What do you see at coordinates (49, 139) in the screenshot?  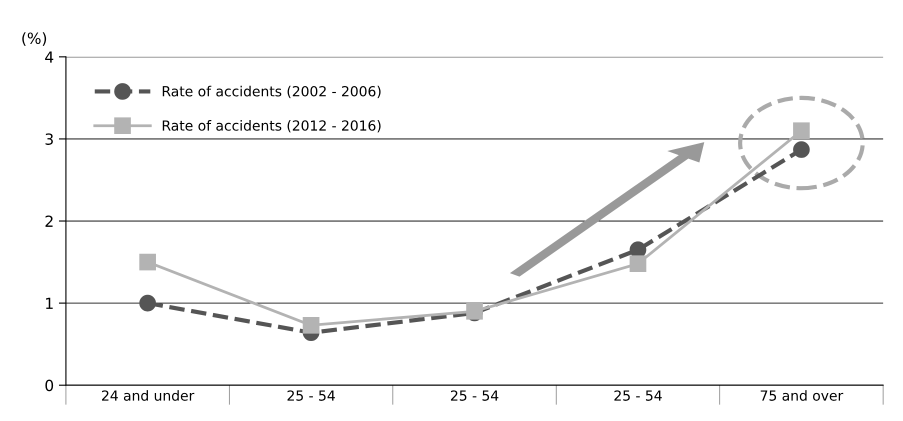 I see `y-tick-label: 3` at bounding box center [49, 139].